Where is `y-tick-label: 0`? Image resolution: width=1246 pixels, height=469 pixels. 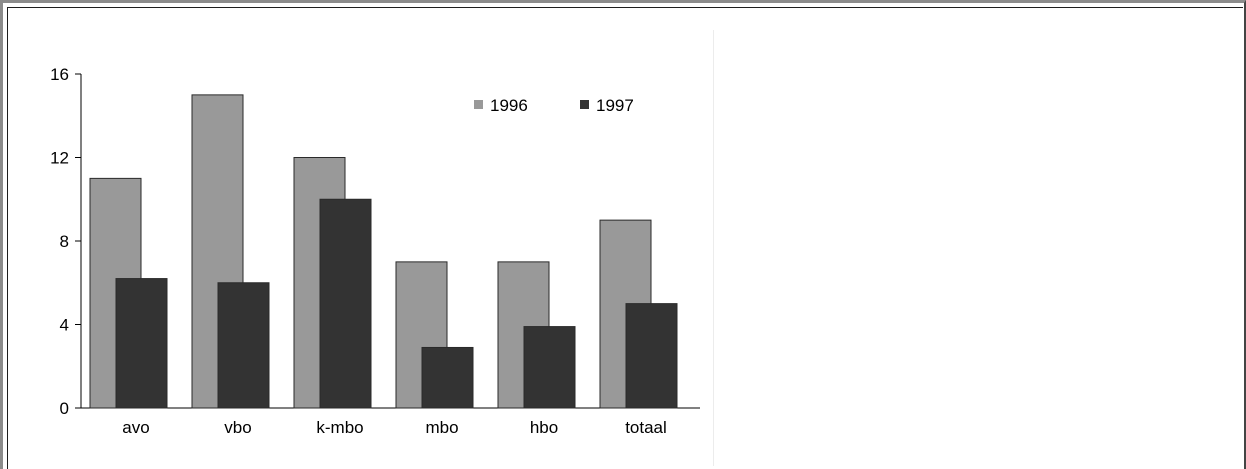 y-tick-label: 0 is located at coordinates (64, 408).